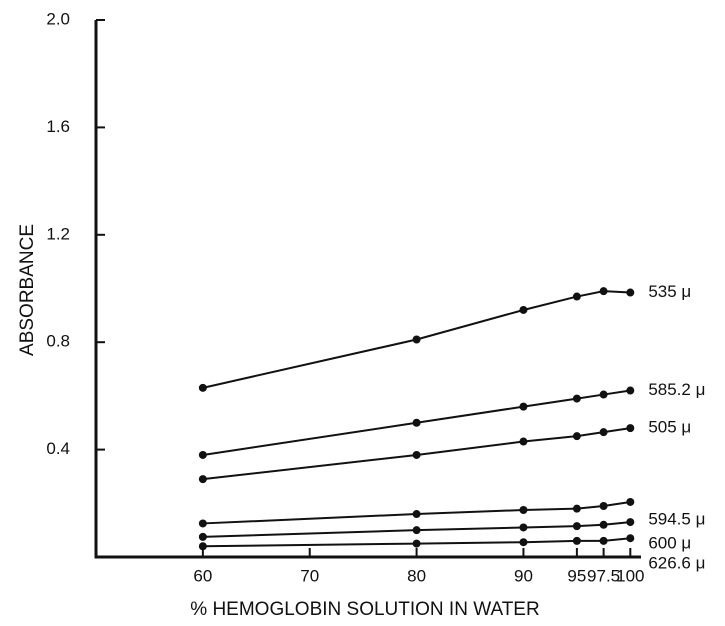  Describe the element at coordinates (309, 575) in the screenshot. I see `x-tick-label: 70` at that location.